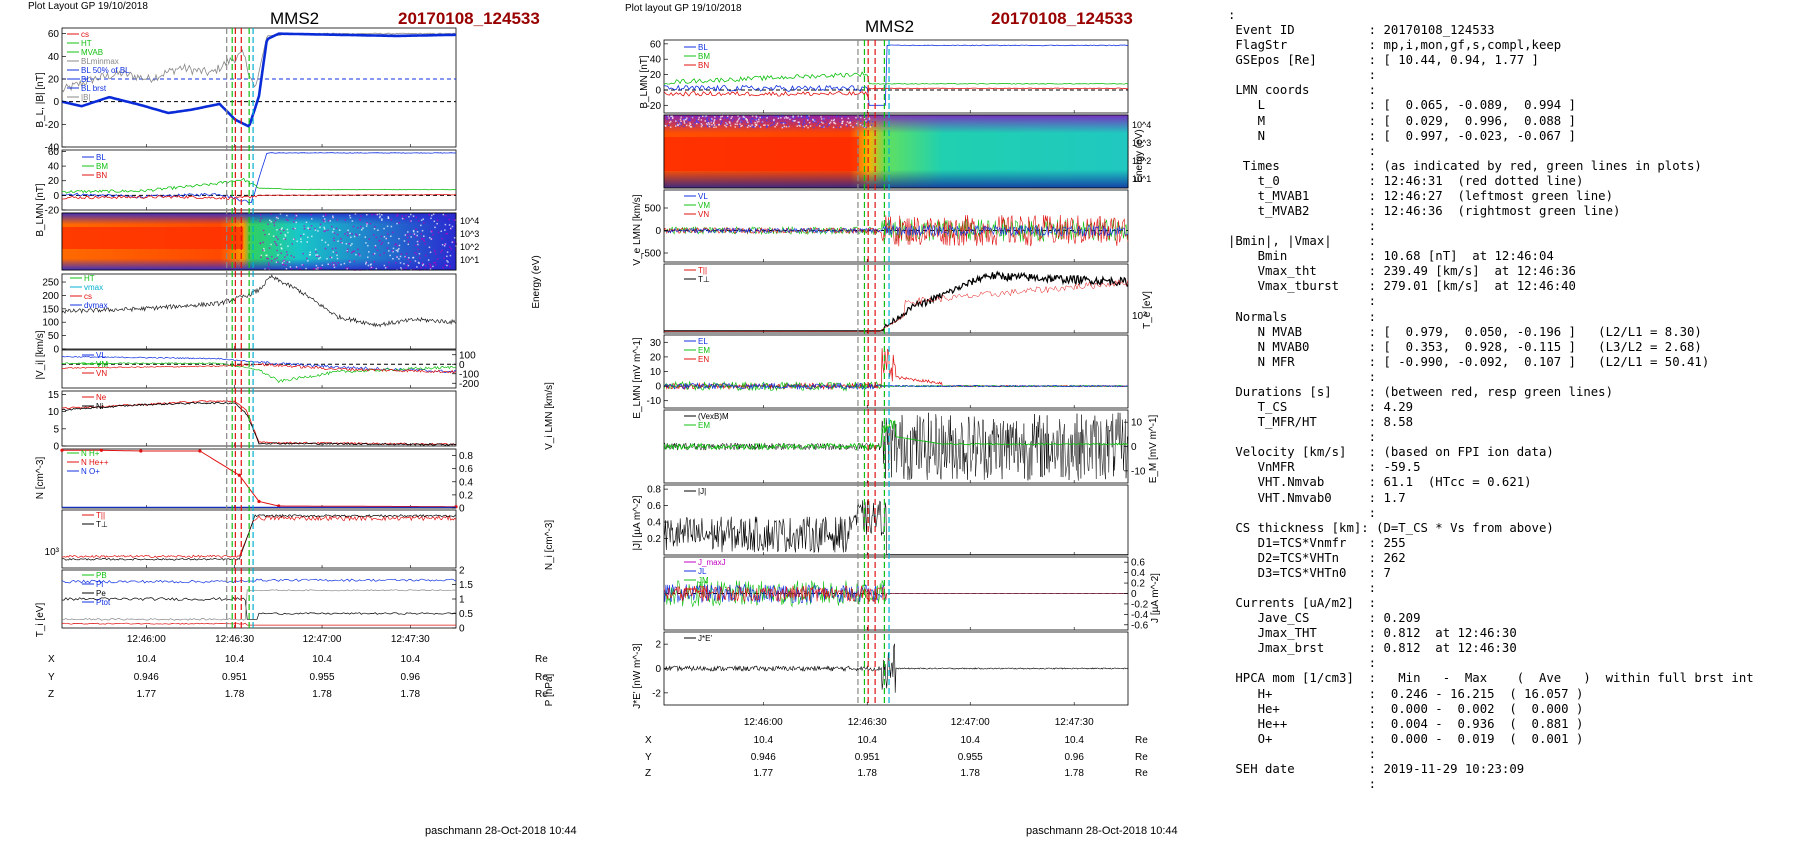 Image resolution: width=1804 pixels, height=841 pixels. What do you see at coordinates (896, 301) in the screenshot?
I see `mid-p4-tperp-series` at bounding box center [896, 301].